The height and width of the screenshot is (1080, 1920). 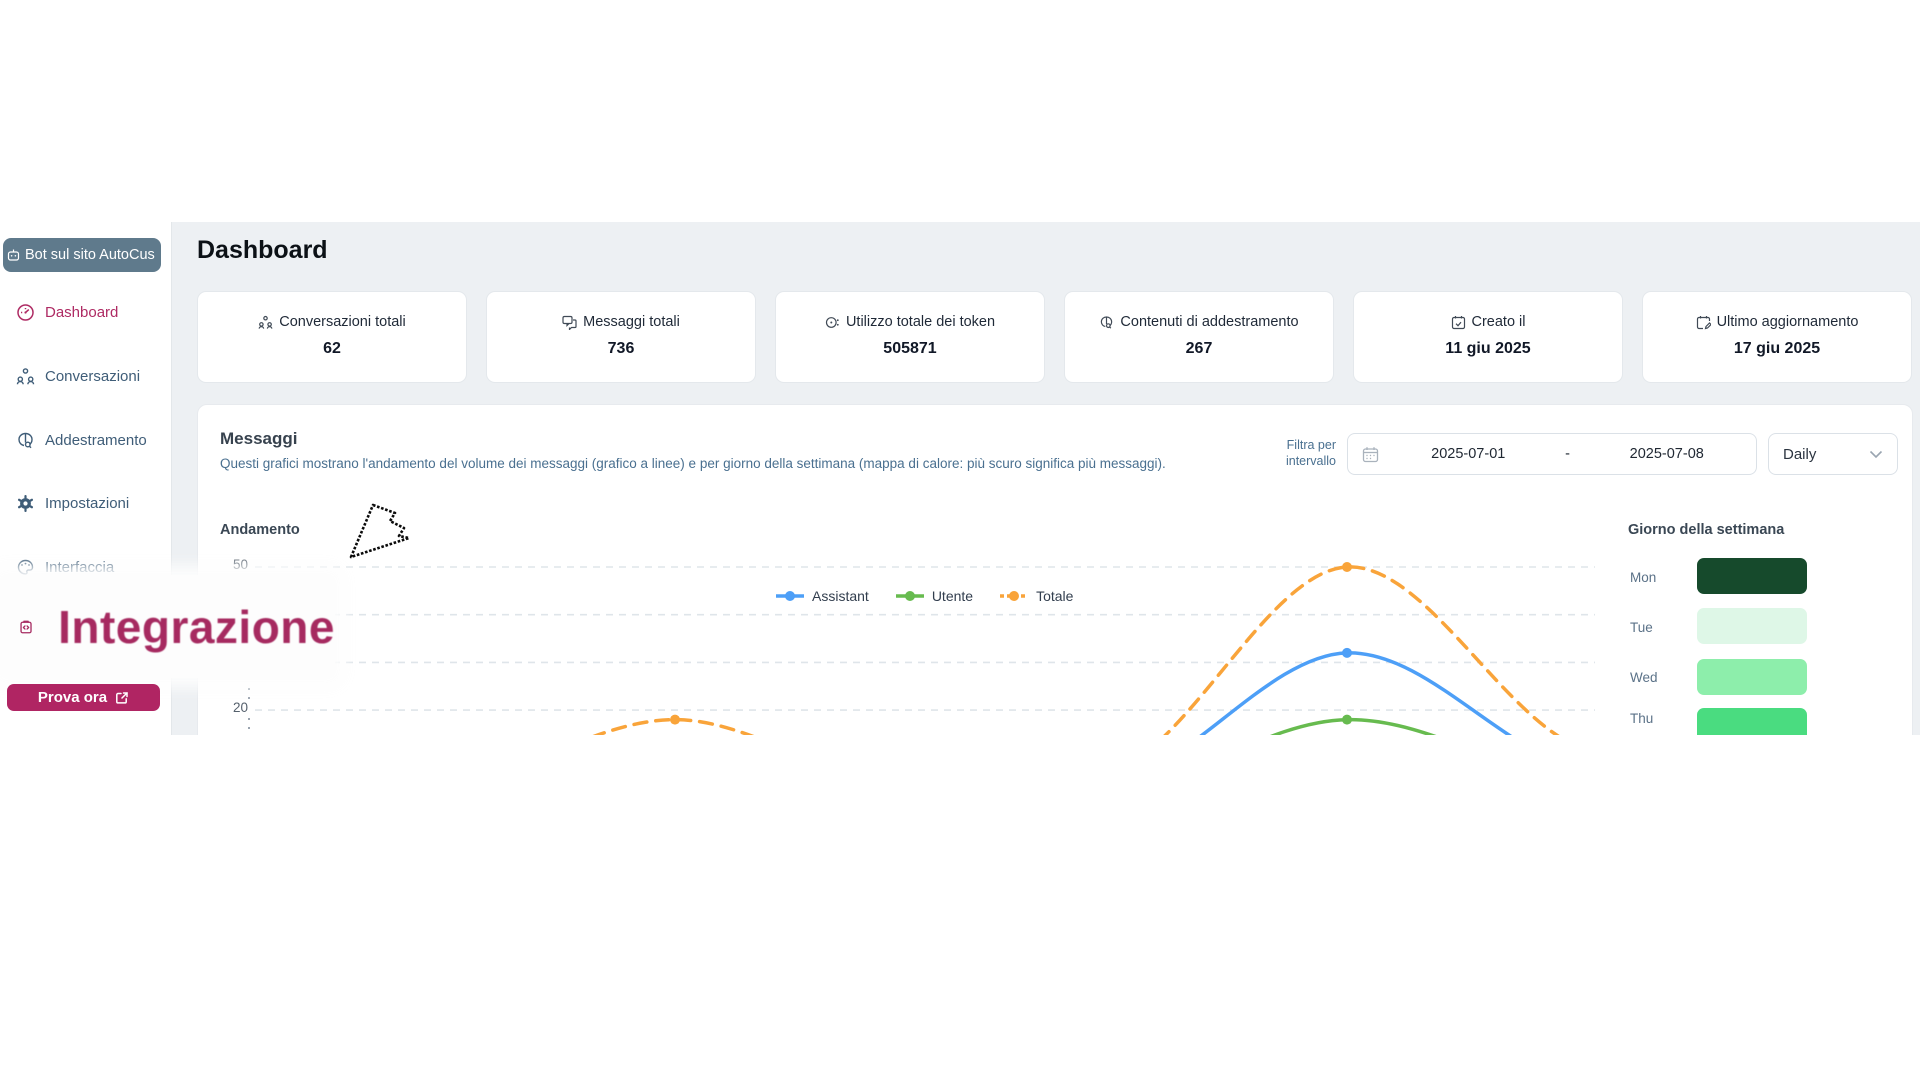 What do you see at coordinates (25, 503) in the screenshot?
I see `gear-icon` at bounding box center [25, 503].